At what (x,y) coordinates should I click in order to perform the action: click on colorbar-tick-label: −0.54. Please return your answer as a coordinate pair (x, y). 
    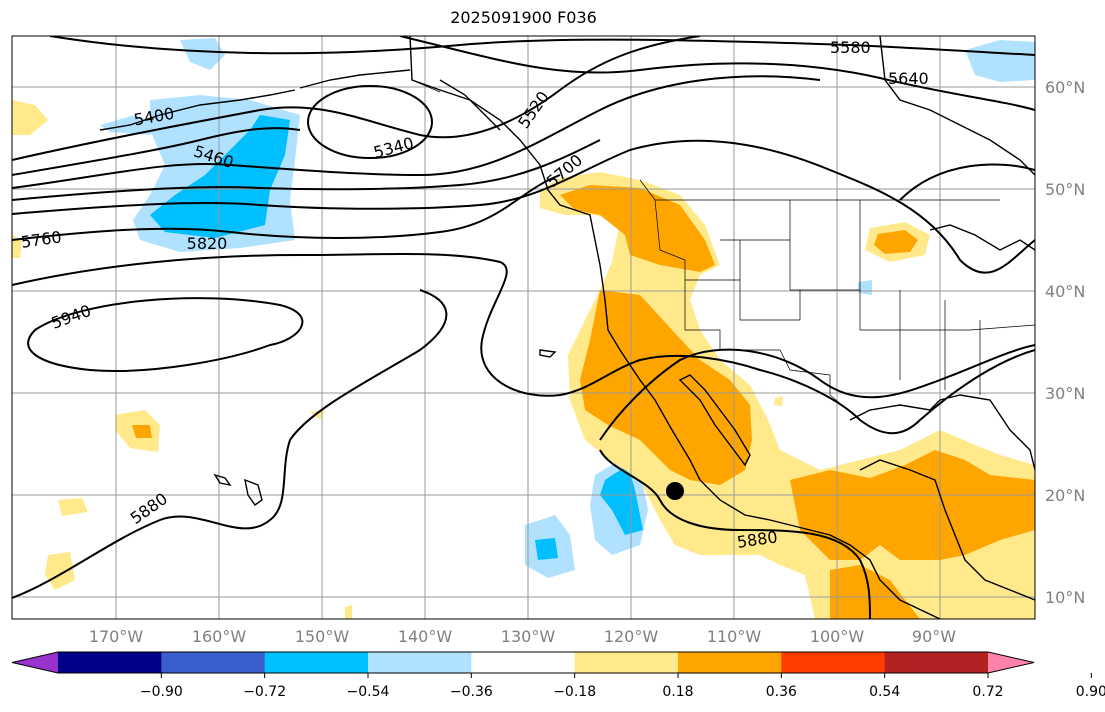
    Looking at the image, I should click on (368, 692).